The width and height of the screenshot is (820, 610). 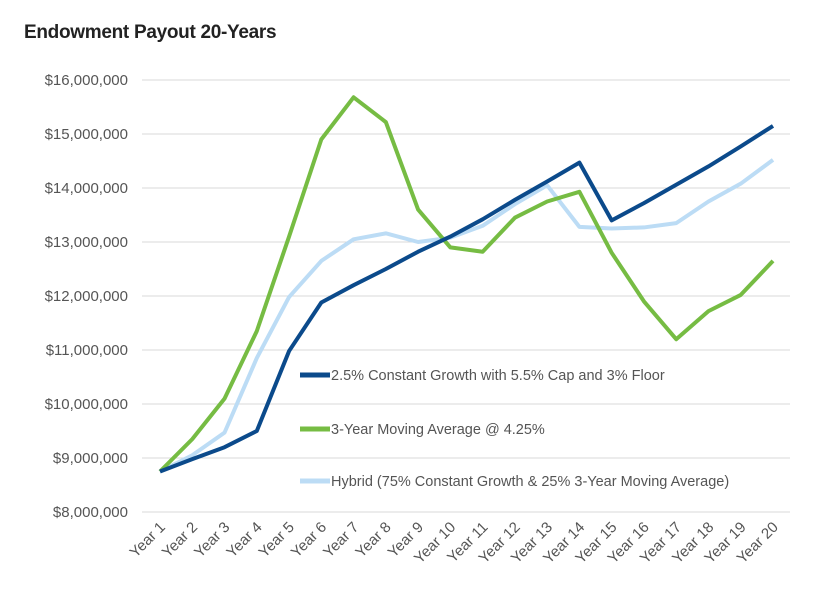 I want to click on x-tick-label: Year 5, so click(x=277, y=540).